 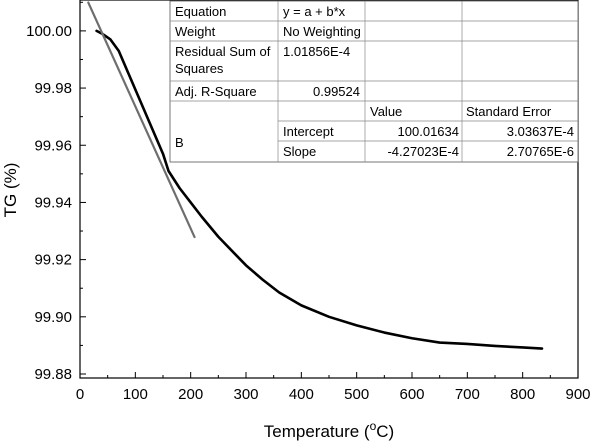 What do you see at coordinates (53, 145) in the screenshot?
I see `y-tick-label: 99.96` at bounding box center [53, 145].